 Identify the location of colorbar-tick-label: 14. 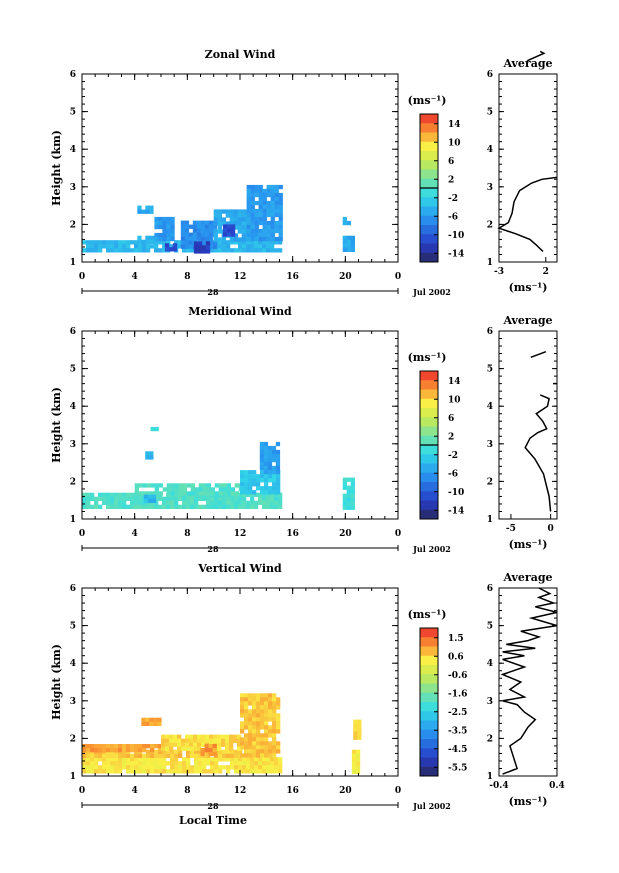
(454, 382).